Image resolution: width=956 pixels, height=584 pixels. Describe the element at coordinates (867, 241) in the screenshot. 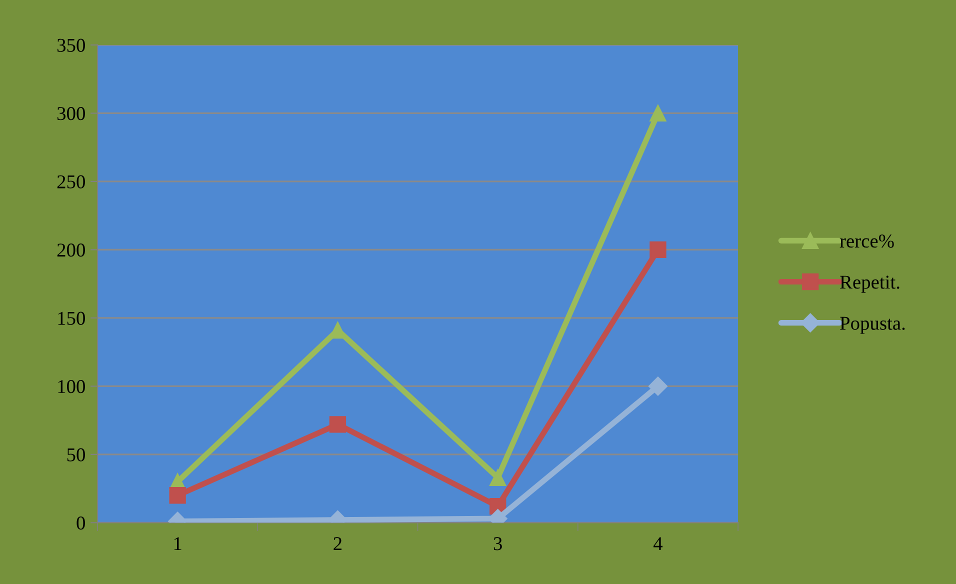

I see `legend-label: rerce%` at that location.